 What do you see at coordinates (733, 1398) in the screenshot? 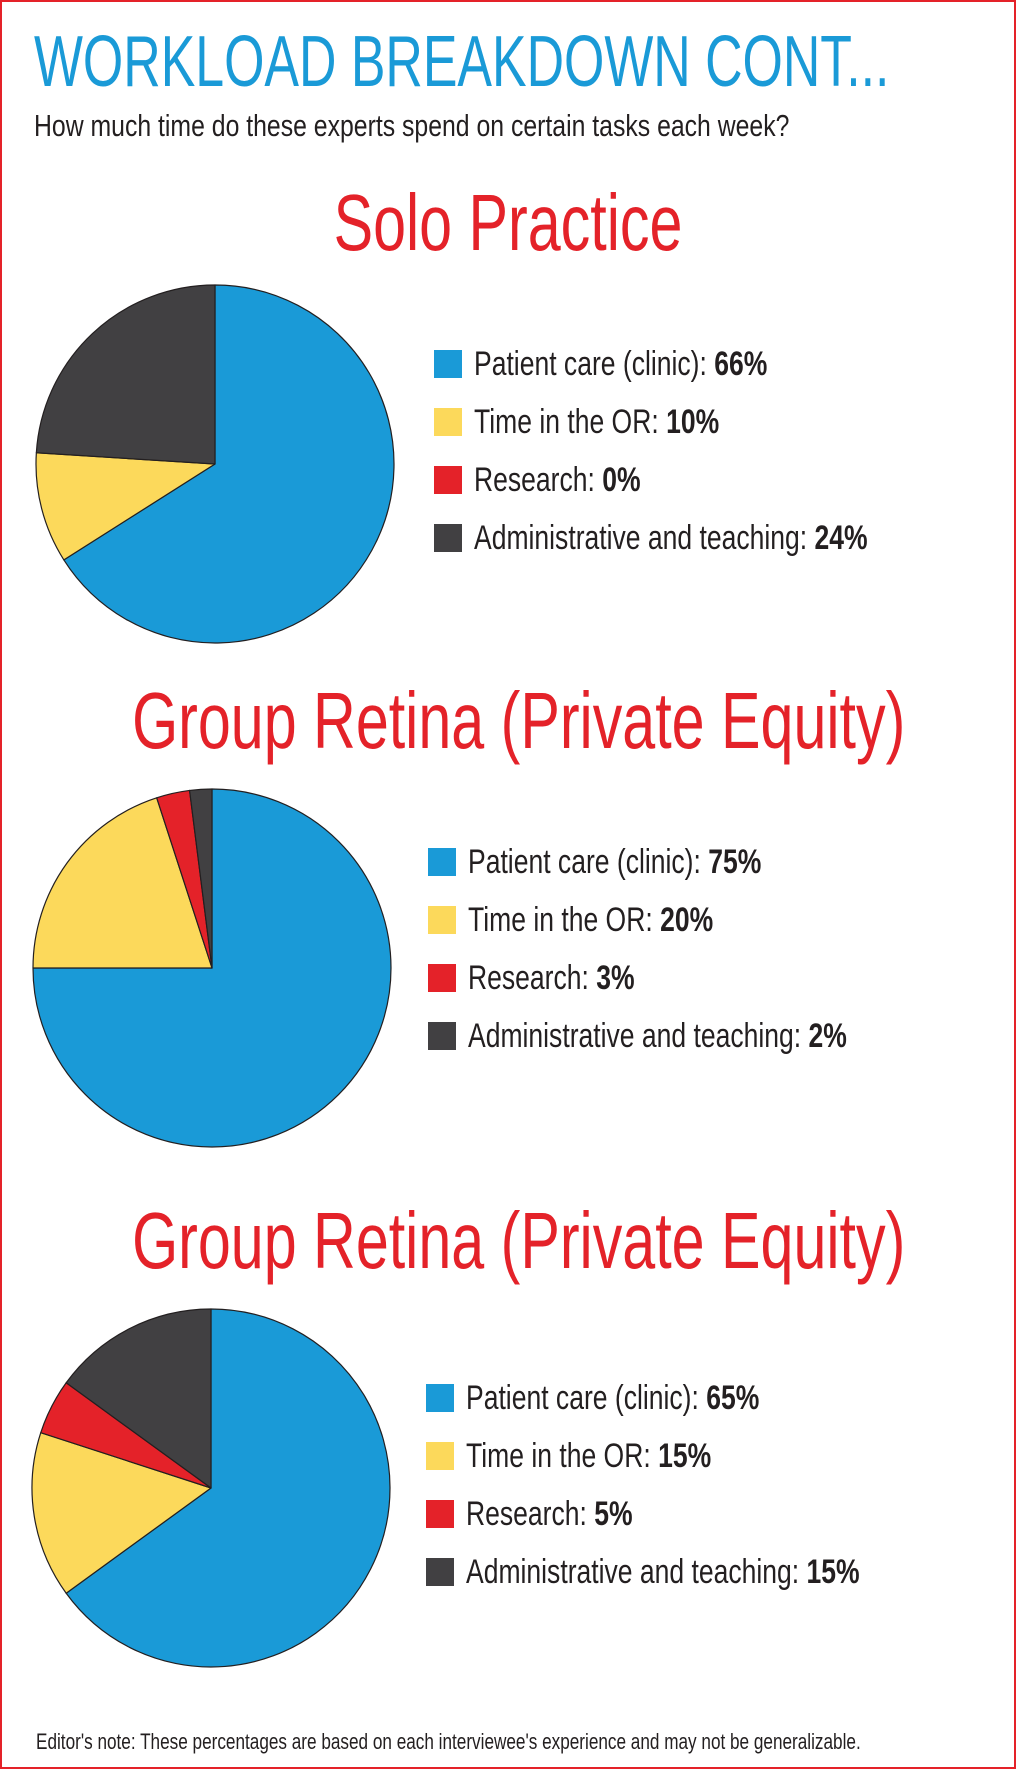
I see `legend-value: 65%` at bounding box center [733, 1398].